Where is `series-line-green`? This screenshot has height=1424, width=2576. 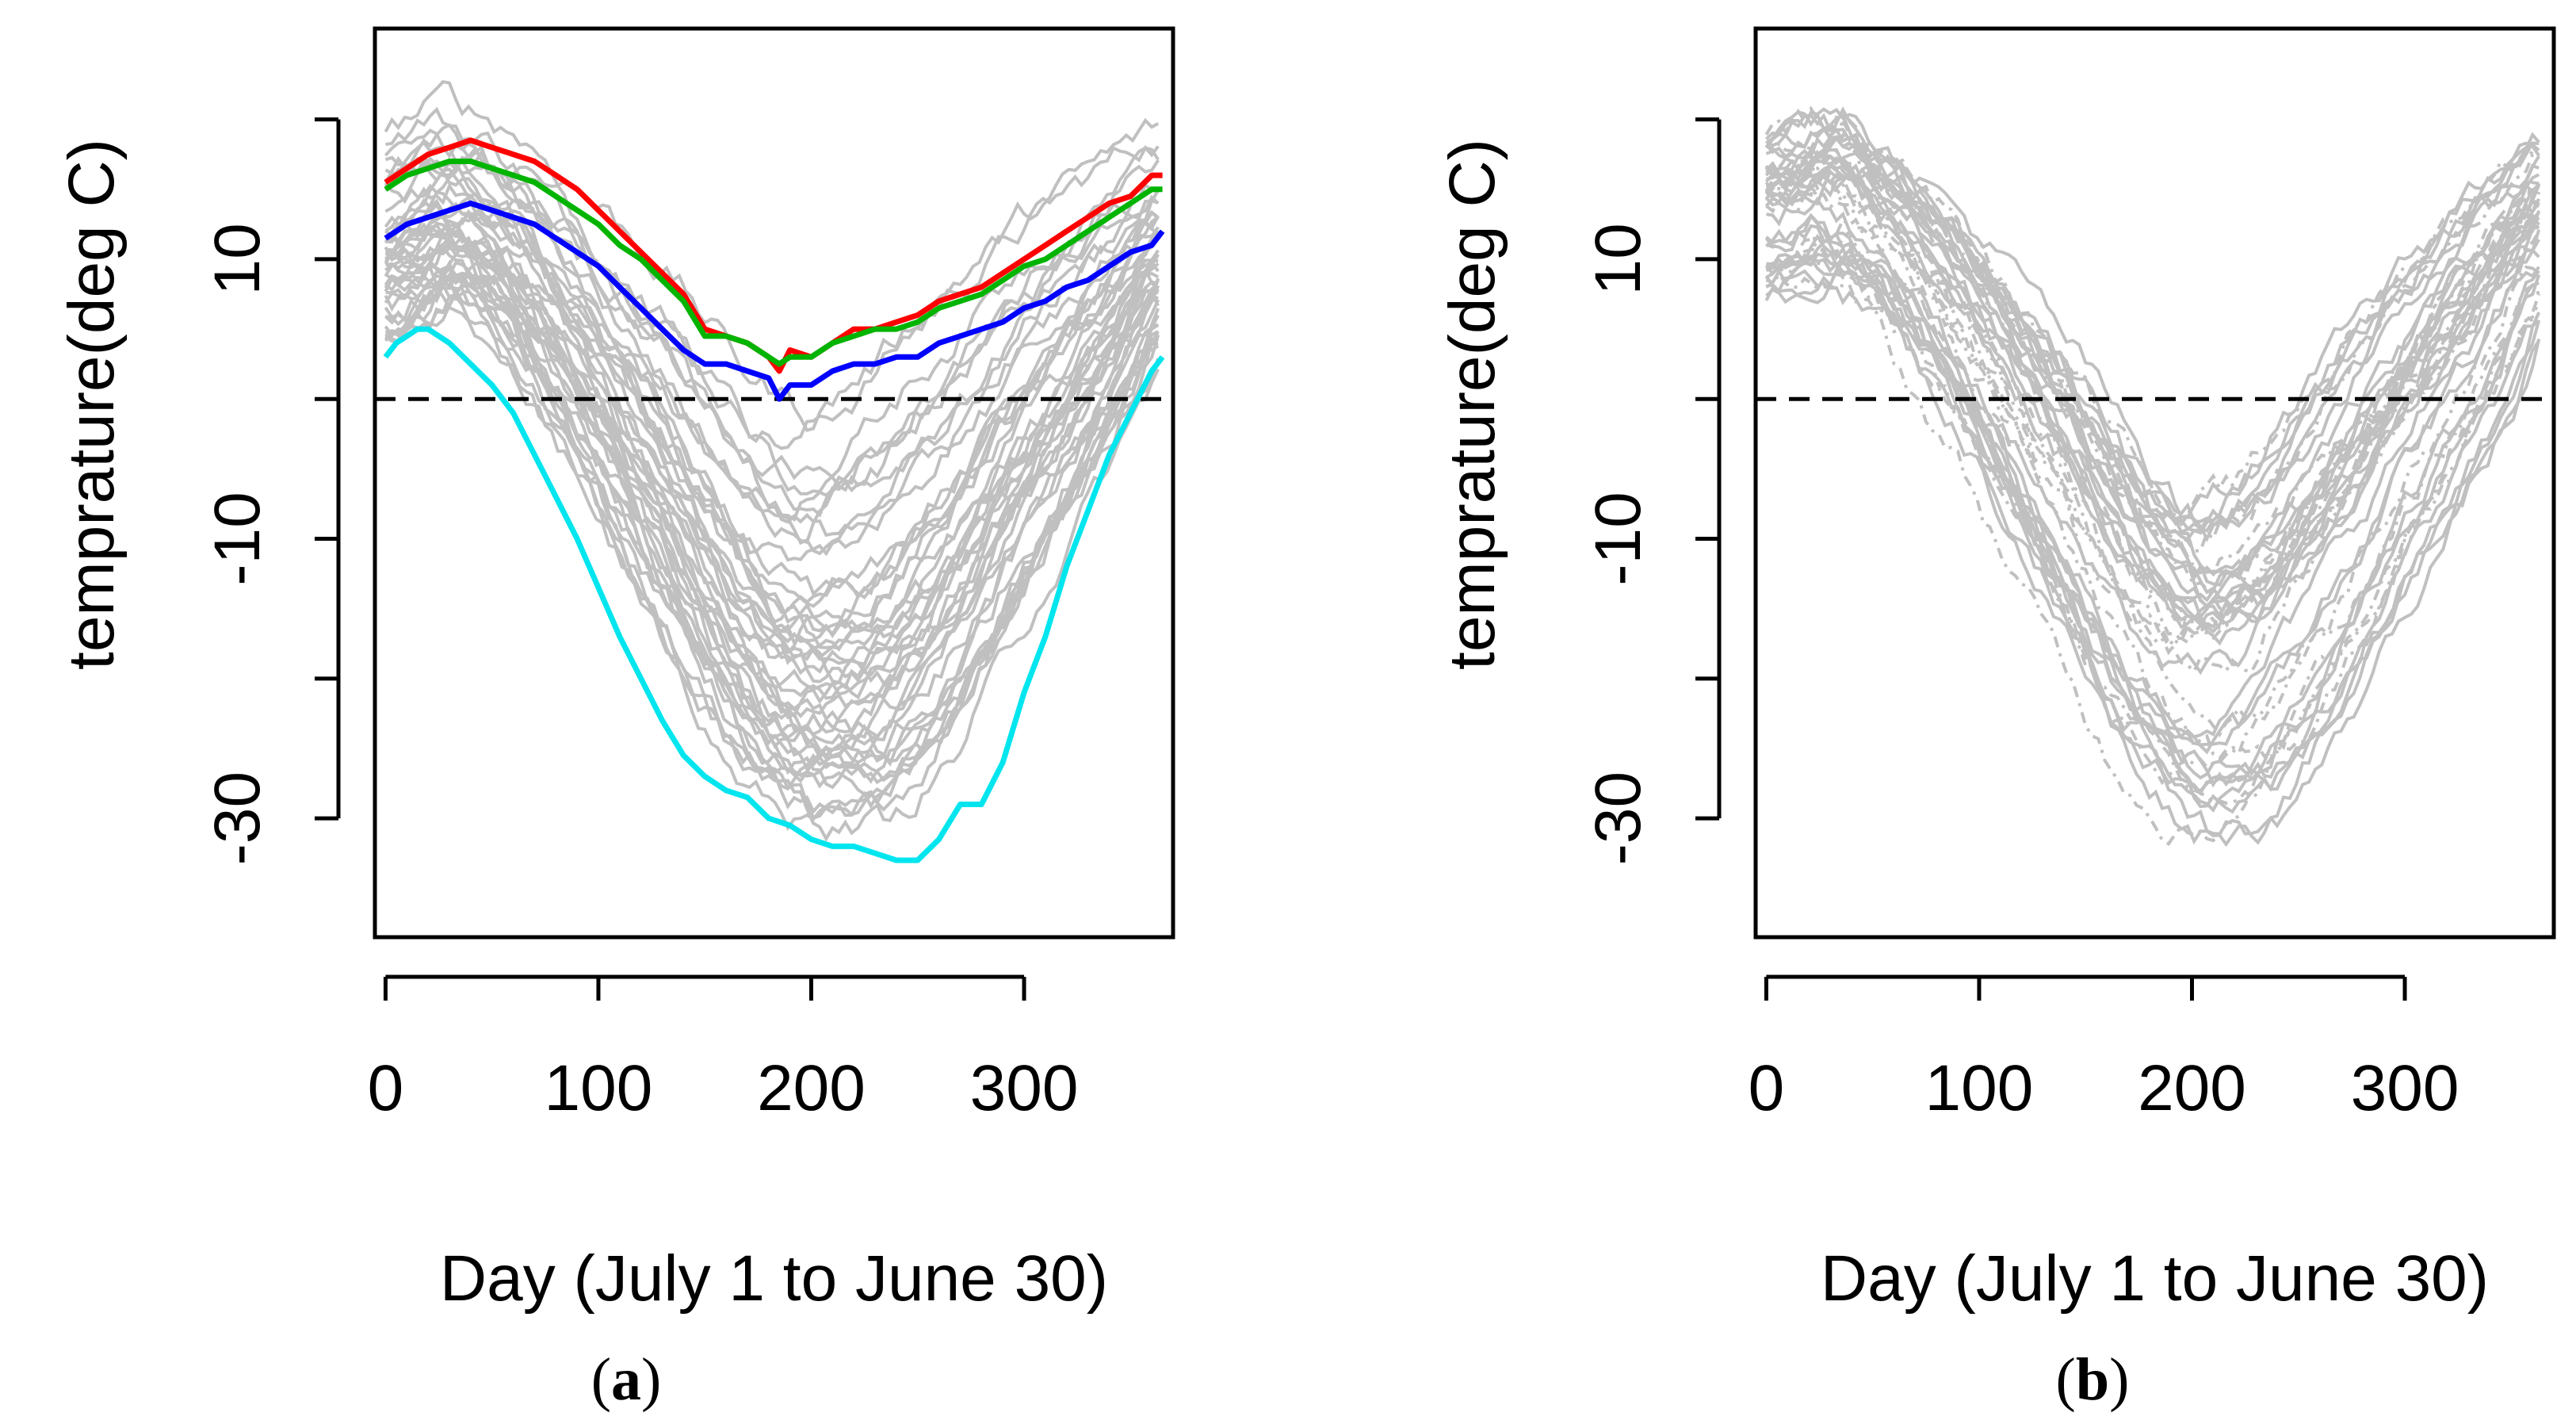
series-line-green is located at coordinates (773, 263).